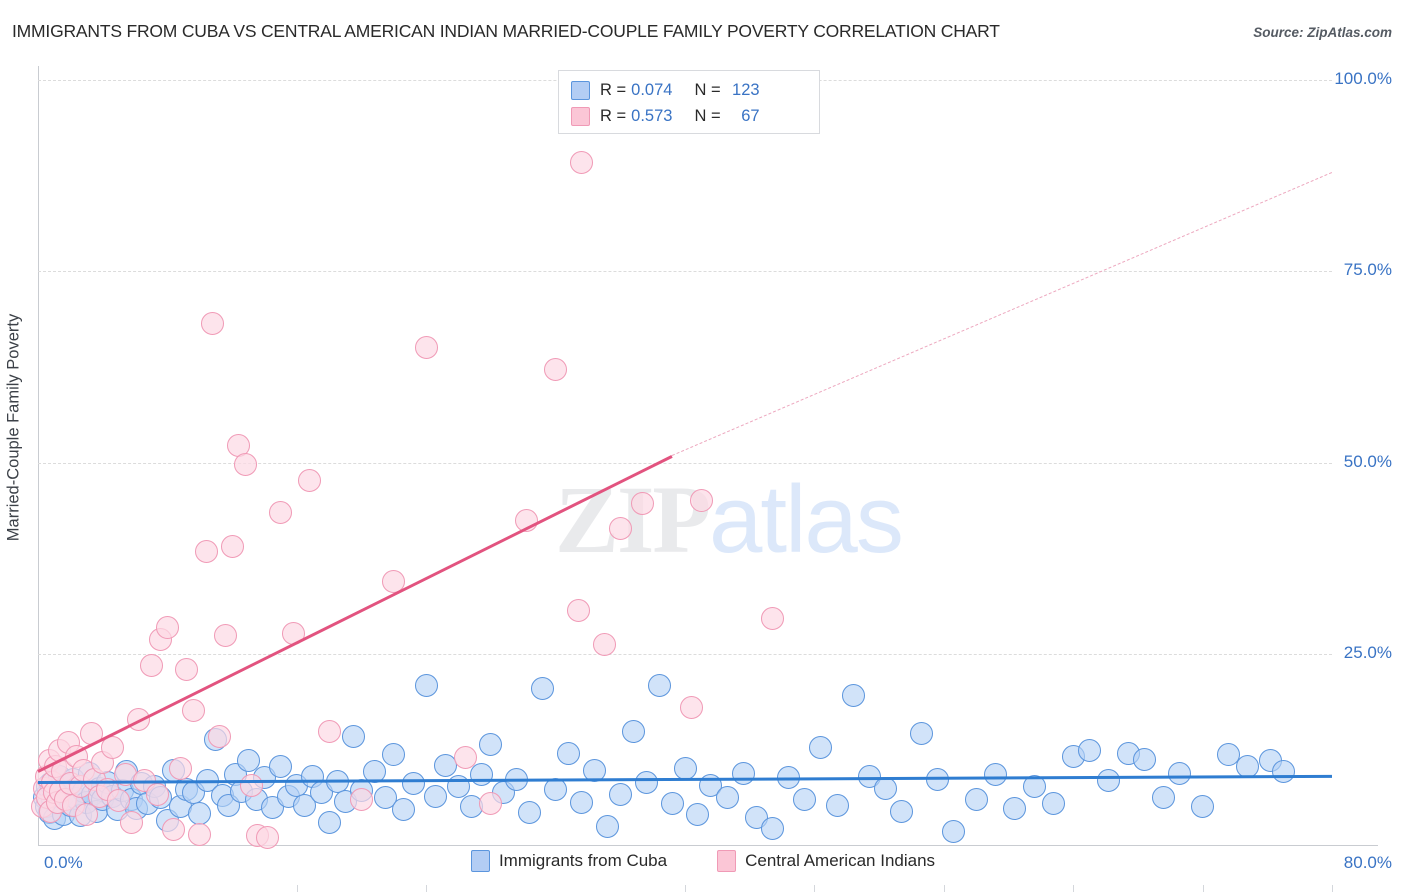 This screenshot has width=1406, height=892. I want to click on r-label-cai: R =, so click(613, 115).